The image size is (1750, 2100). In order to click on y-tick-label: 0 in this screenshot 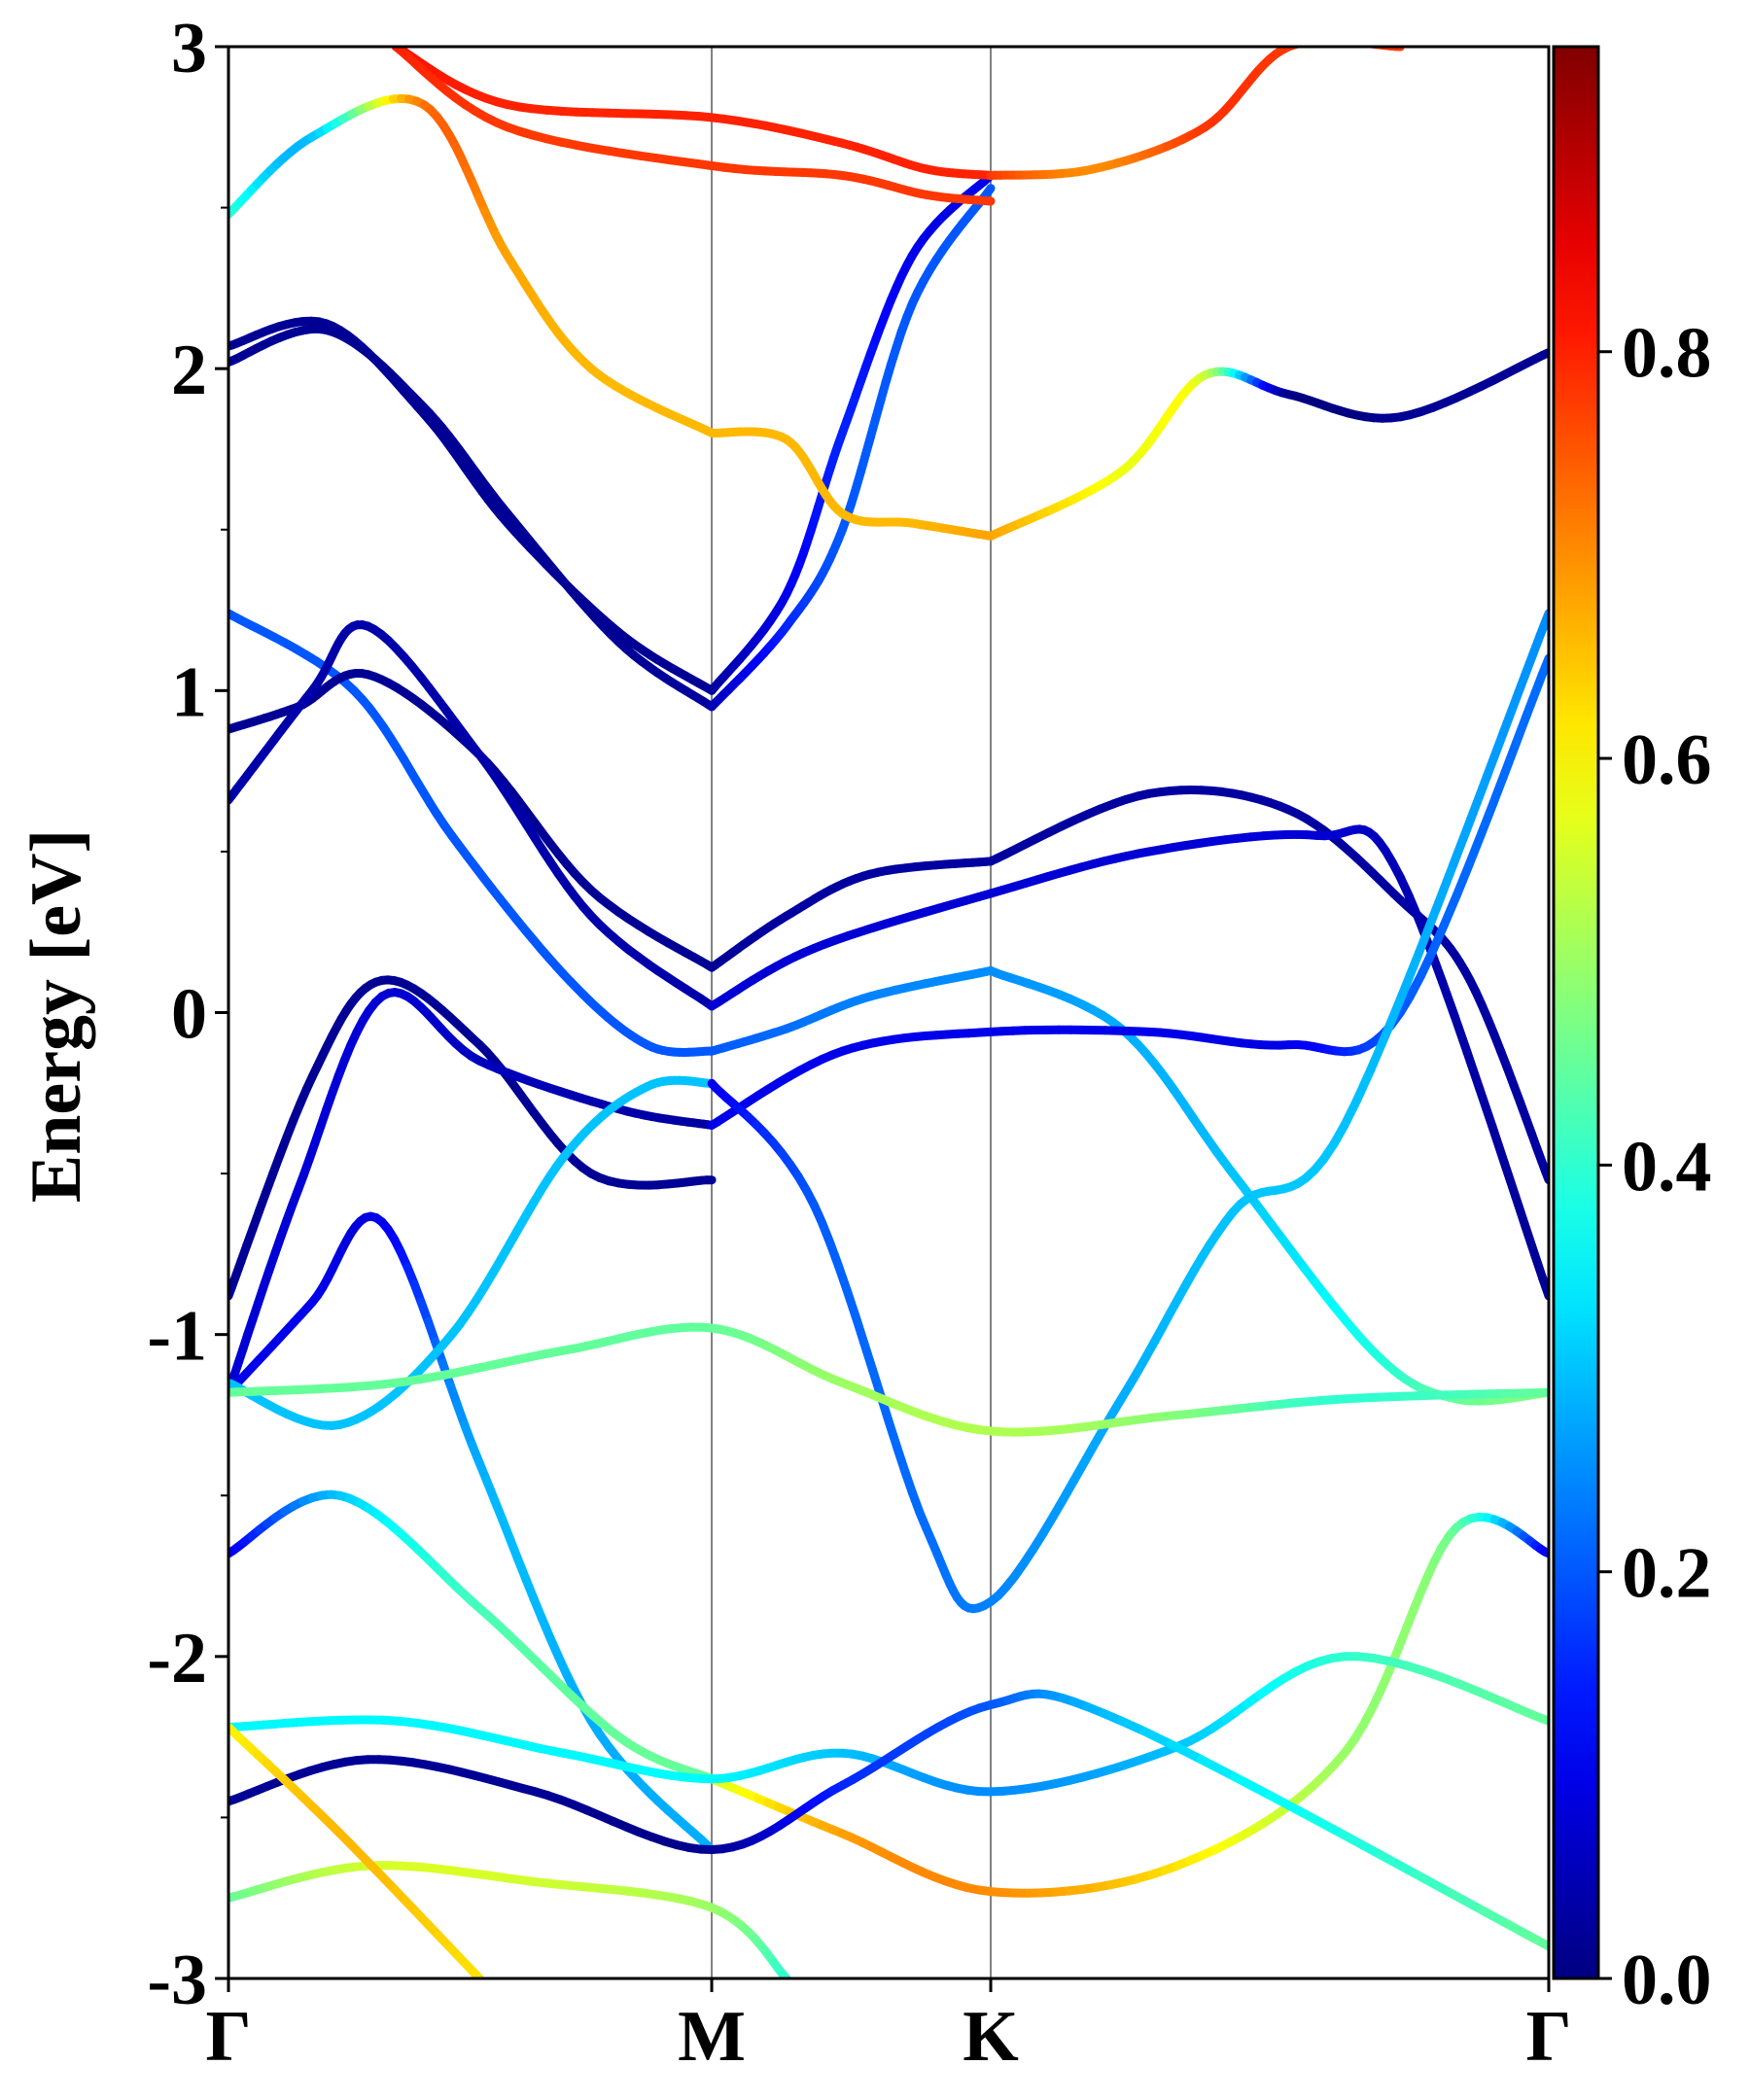, I will do `click(189, 1015)`.